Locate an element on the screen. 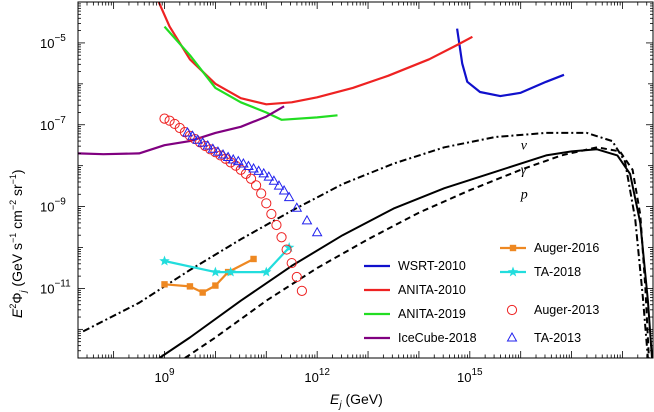  y-tick-label: 10⁻¹¹ is located at coordinates (55, 287).